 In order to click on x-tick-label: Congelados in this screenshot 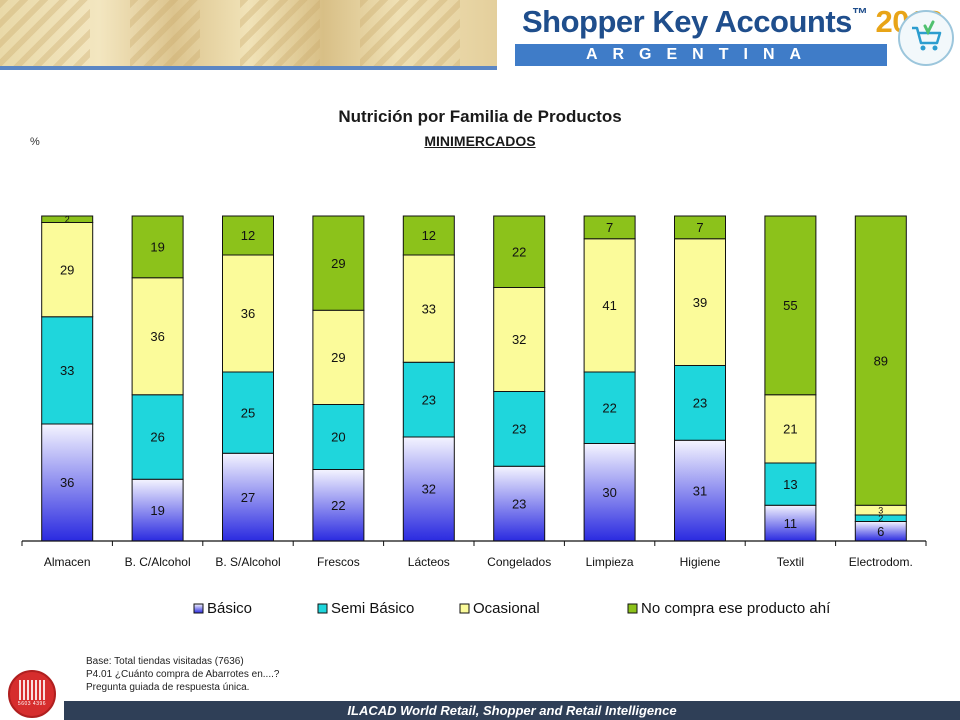, I will do `click(519, 562)`.